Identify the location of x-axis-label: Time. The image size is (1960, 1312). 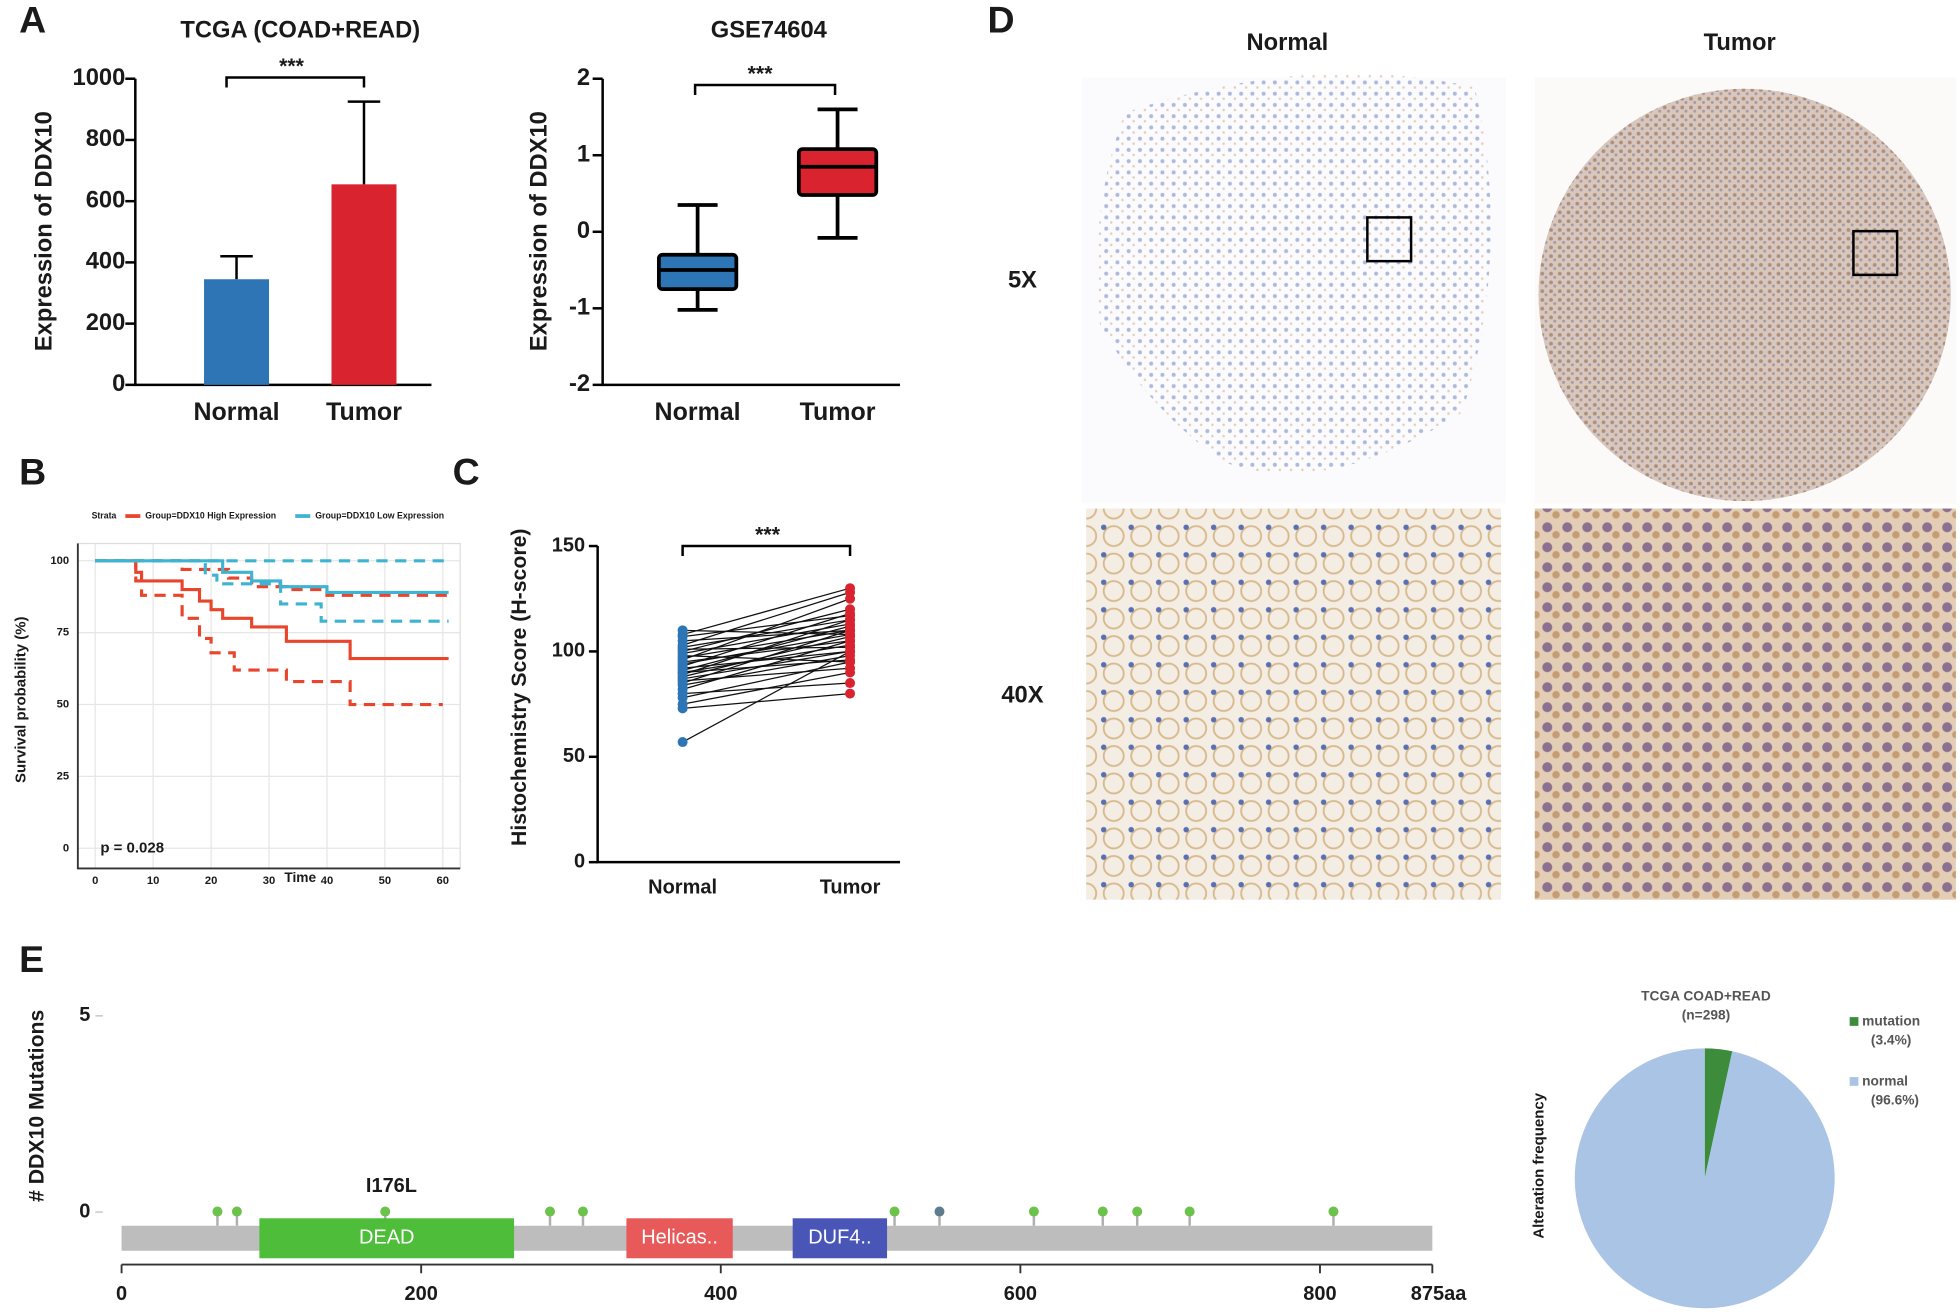
(300, 877).